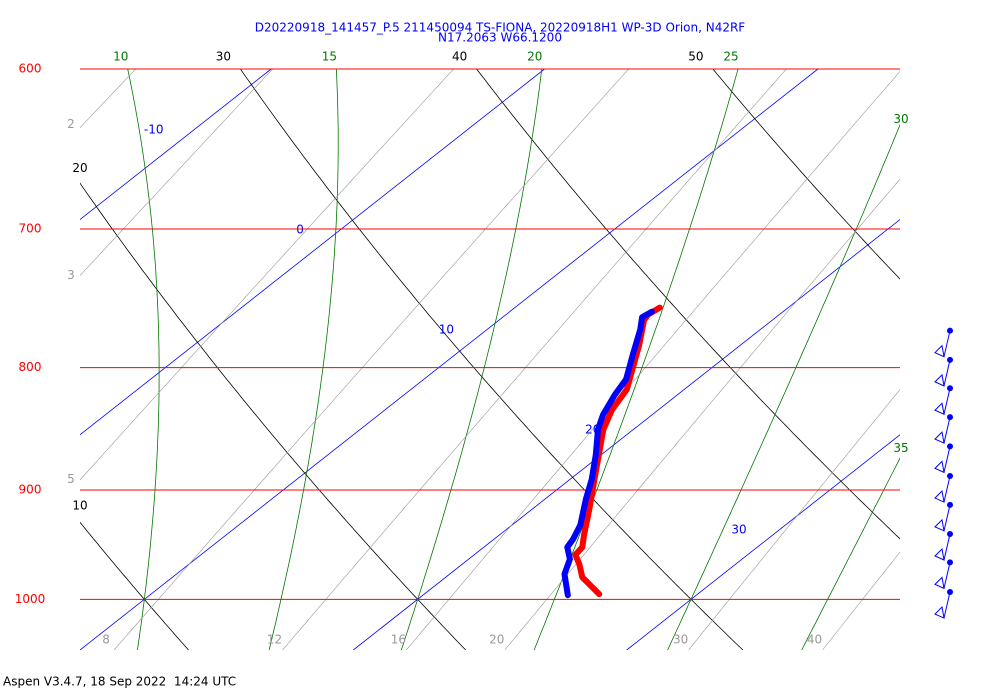 The image size is (1000, 700). What do you see at coordinates (496, 640) in the screenshot?
I see `mixing-ratio-label: 20` at bounding box center [496, 640].